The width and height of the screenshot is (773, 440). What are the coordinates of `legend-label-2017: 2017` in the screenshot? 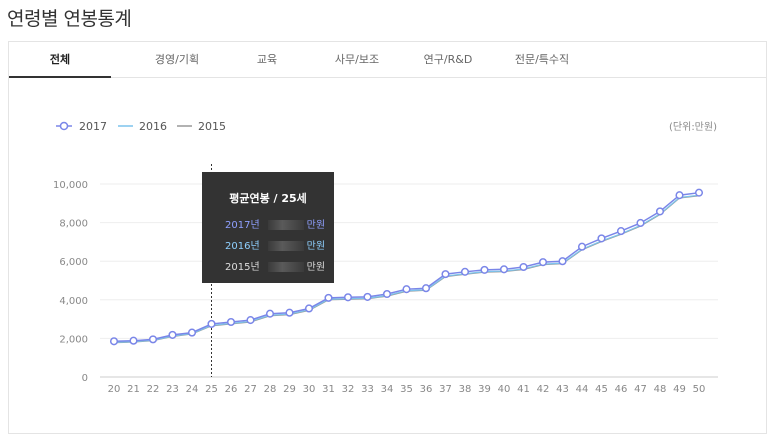 It's located at (93, 126).